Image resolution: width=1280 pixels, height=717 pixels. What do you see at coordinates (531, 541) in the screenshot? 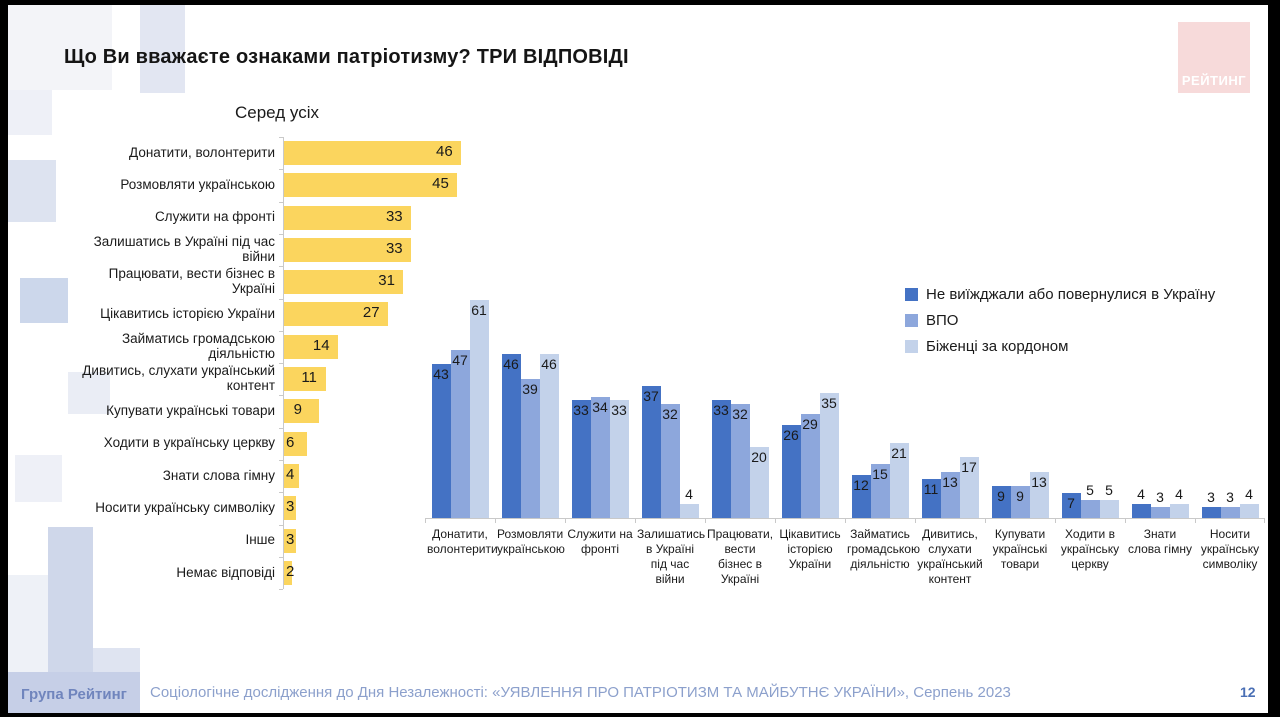
I see `right-category-label: Розмовляти українською` at bounding box center [531, 541].